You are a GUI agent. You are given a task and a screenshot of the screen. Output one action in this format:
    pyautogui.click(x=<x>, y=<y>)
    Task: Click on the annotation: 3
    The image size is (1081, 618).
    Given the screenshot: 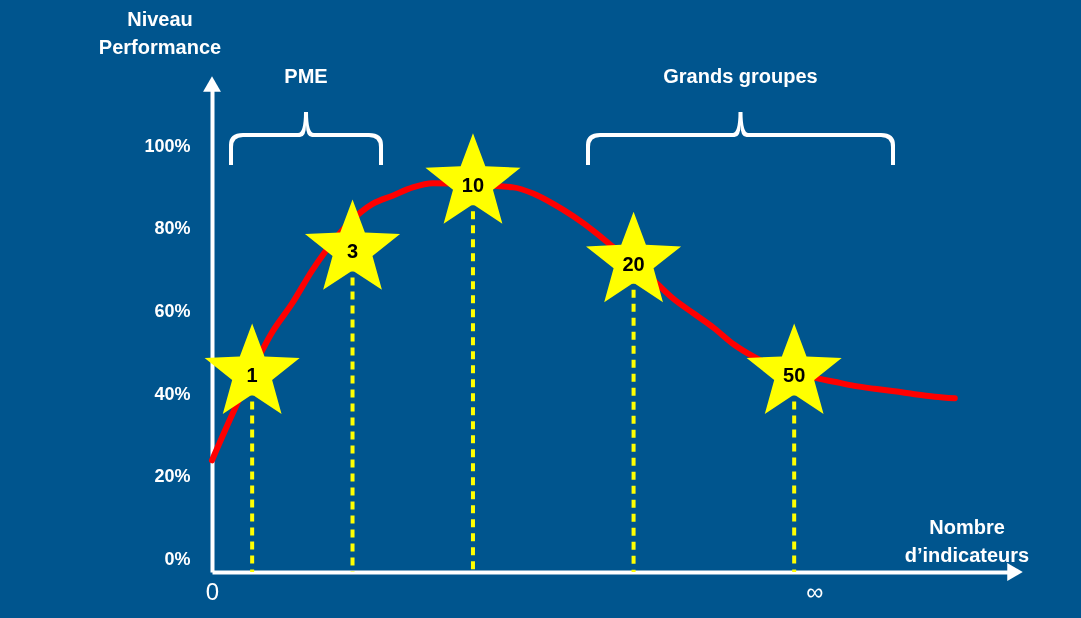 What is the action you would take?
    pyautogui.click(x=352, y=251)
    